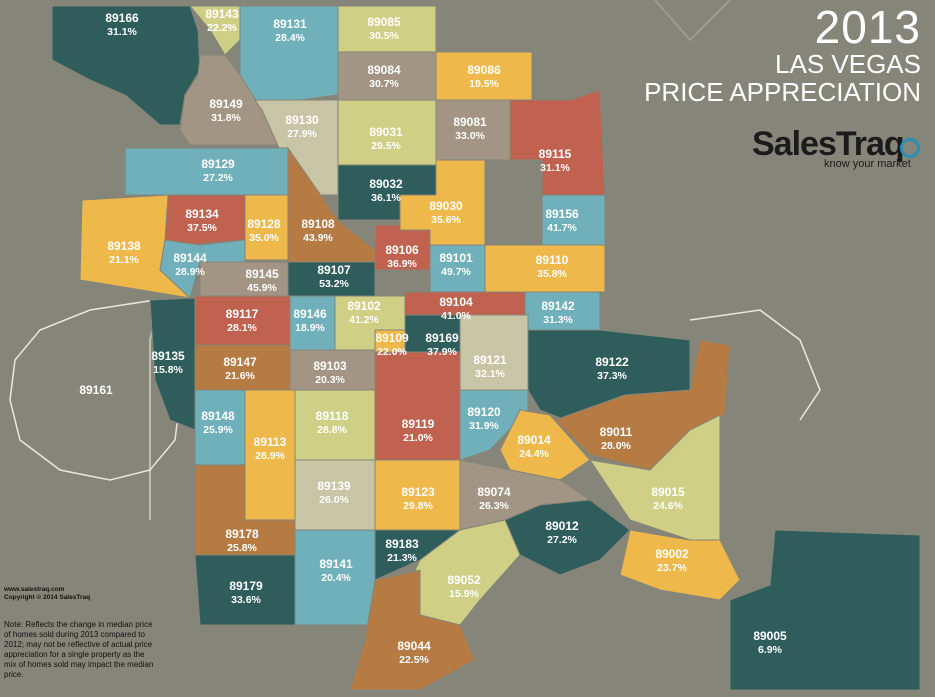 This screenshot has height=697, width=935. What do you see at coordinates (494, 492) in the screenshot?
I see `zip-code-89074: 89074` at bounding box center [494, 492].